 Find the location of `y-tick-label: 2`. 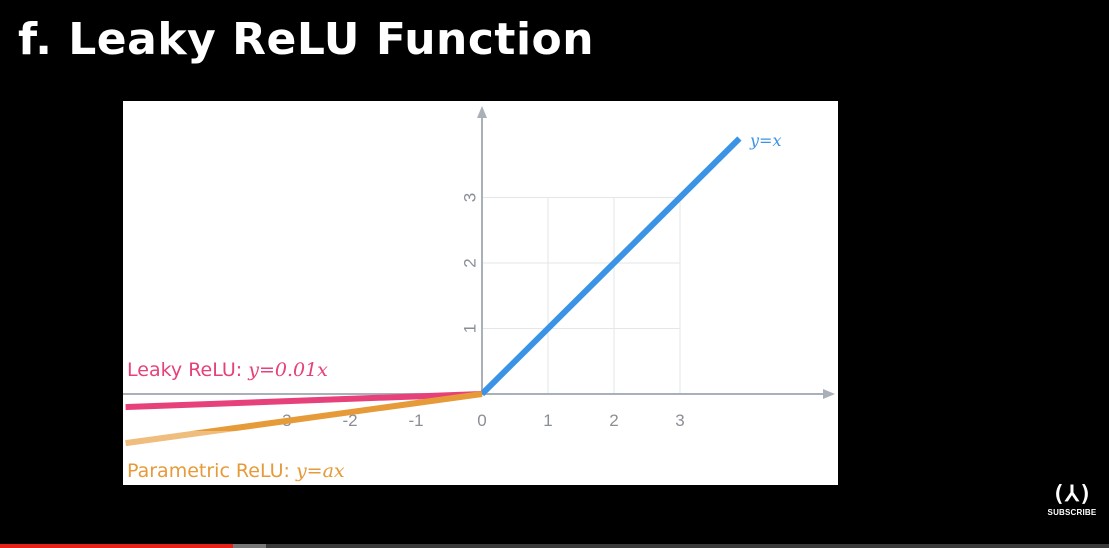

y-tick-label: 2 is located at coordinates (470, 262).